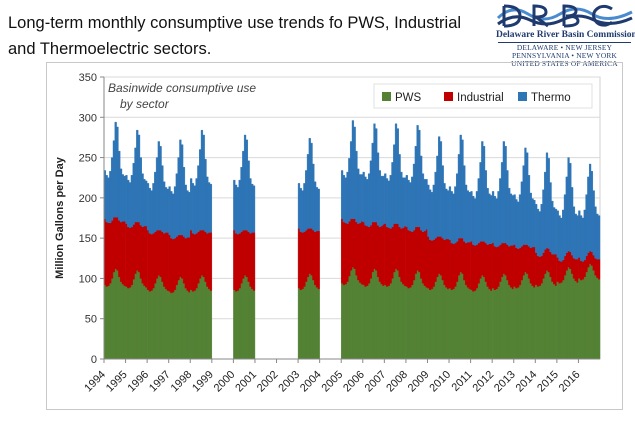 Image resolution: width=635 pixels, height=428 pixels. Describe the element at coordinates (570, 382) in the screenshot. I see `x-tick-label: 2016` at that location.